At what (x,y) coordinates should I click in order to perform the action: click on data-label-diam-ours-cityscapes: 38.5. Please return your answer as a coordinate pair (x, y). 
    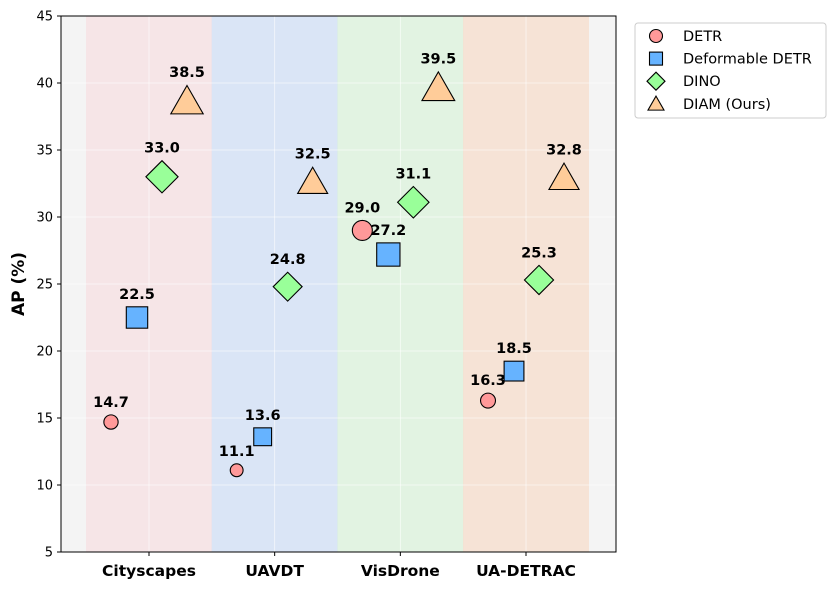
    Looking at the image, I should click on (187, 73).